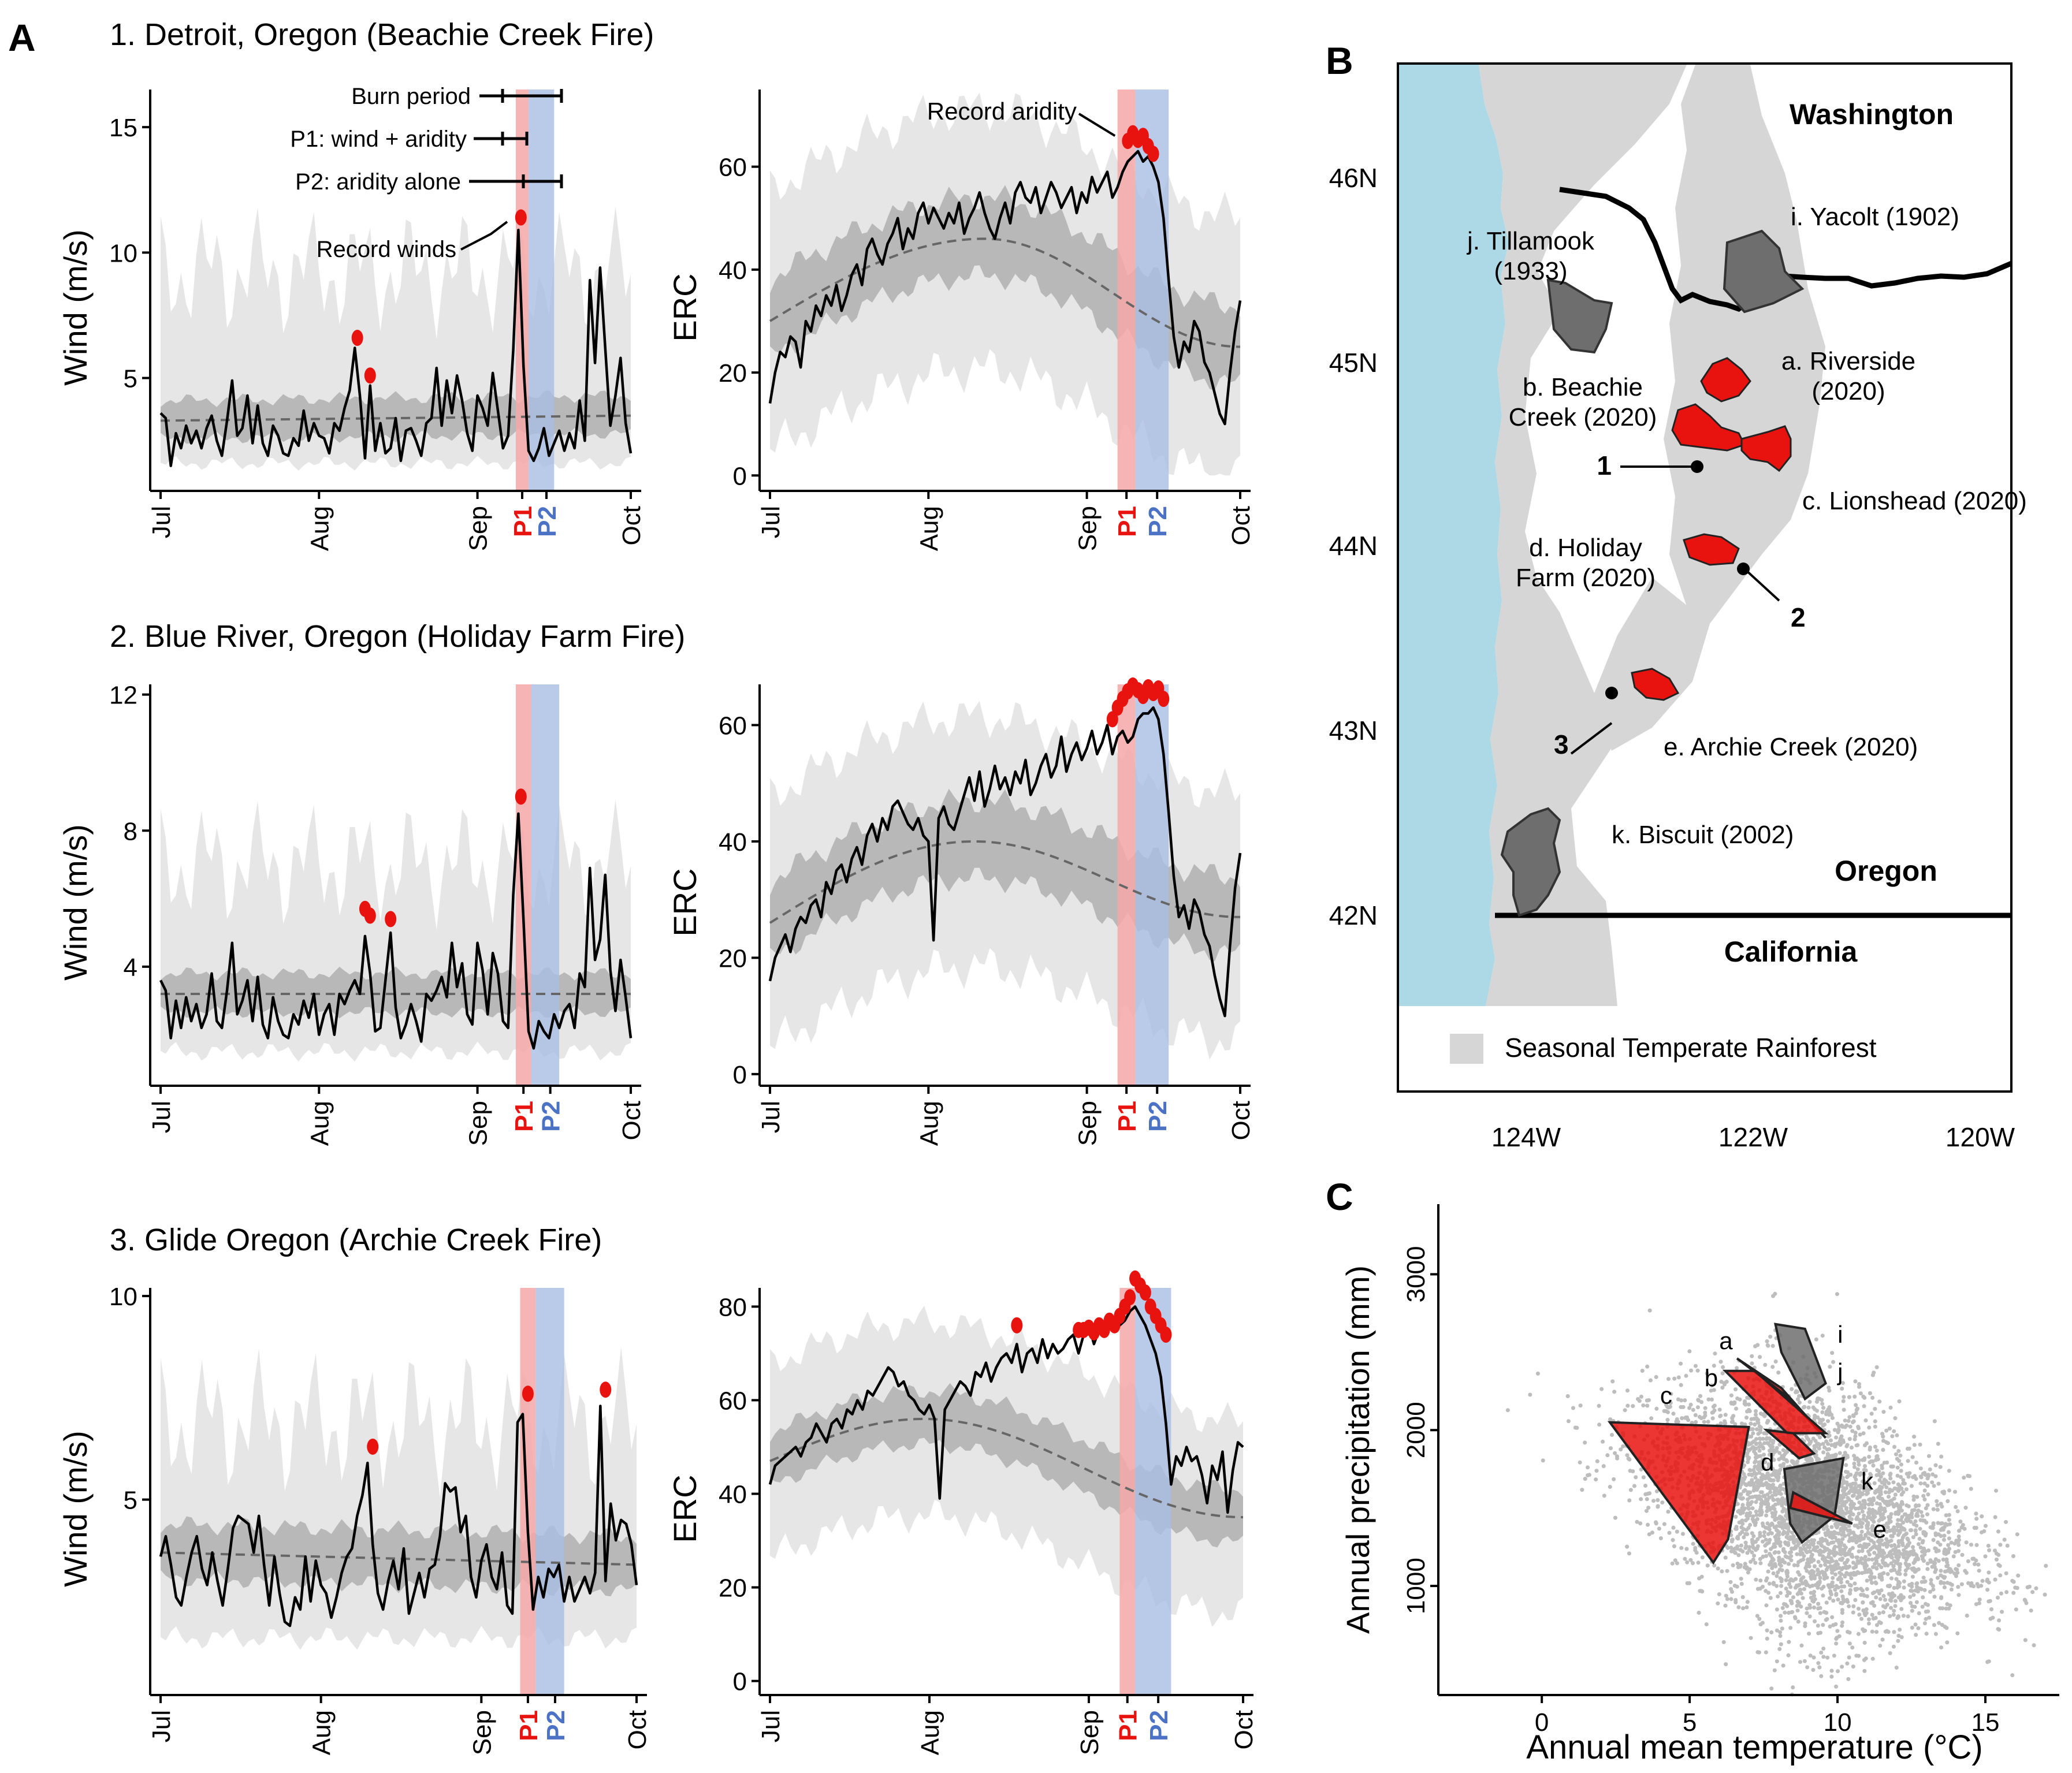 The image size is (2072, 1773). What do you see at coordinates (1583, 387) in the screenshot?
I see `fire-label-line: b. Beachie` at bounding box center [1583, 387].